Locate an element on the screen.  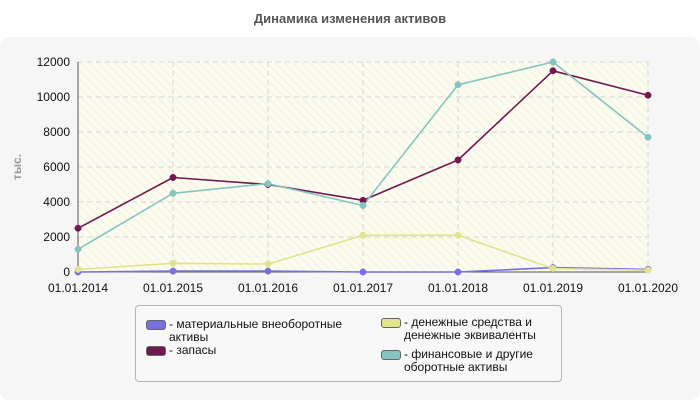
x-tick-label: 01.01.2020 is located at coordinates (648, 288).